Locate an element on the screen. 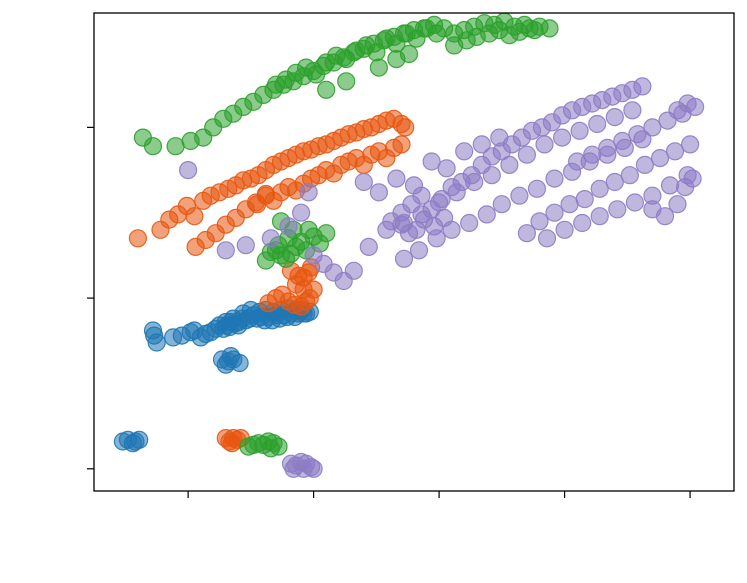 The width and height of the screenshot is (747, 583). y-axis-ticks is located at coordinates (90, 298).